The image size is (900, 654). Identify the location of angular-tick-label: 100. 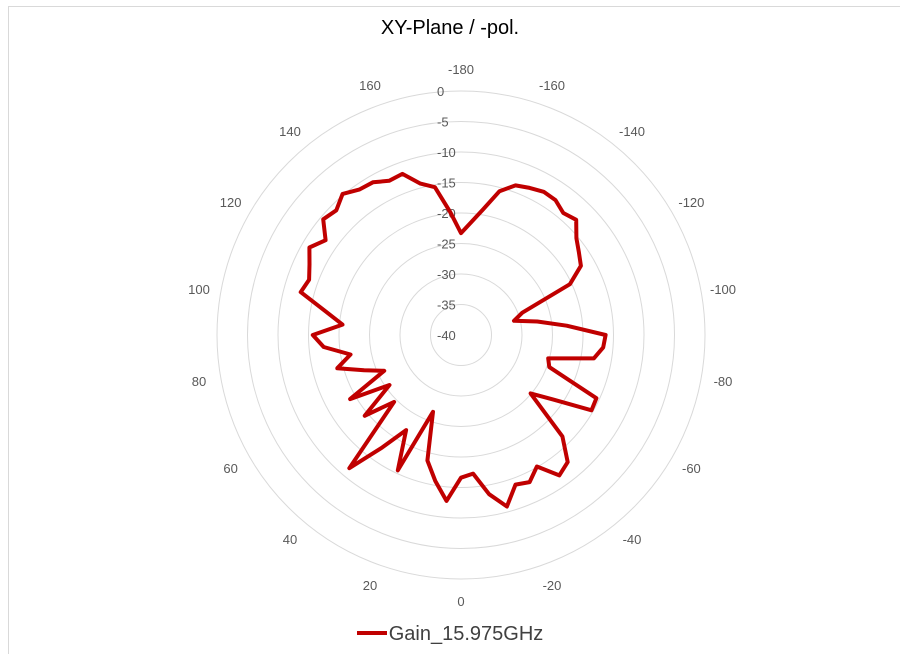
(199, 289).